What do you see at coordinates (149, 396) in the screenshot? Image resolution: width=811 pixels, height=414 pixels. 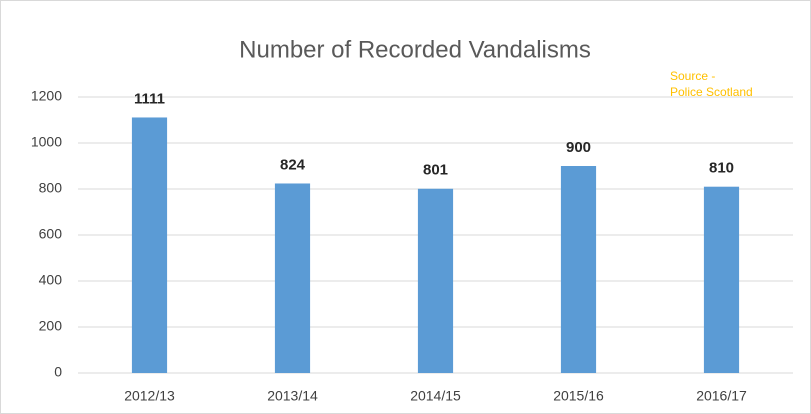 I see `x-tick-label: 2012/13` at bounding box center [149, 396].